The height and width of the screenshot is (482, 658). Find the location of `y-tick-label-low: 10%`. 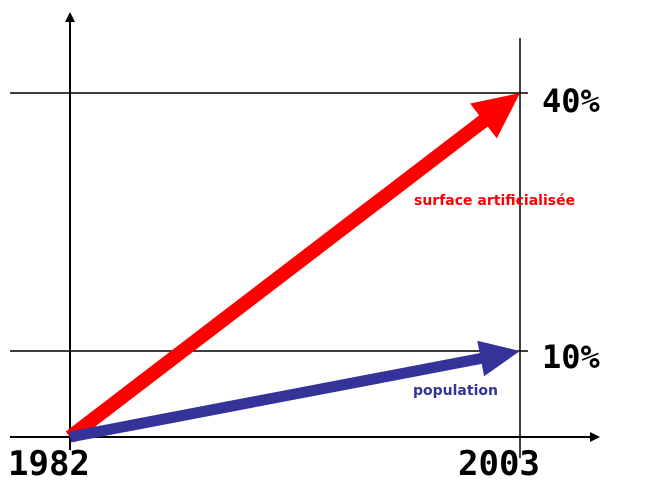

y-tick-label-low: 10% is located at coordinates (571, 357).